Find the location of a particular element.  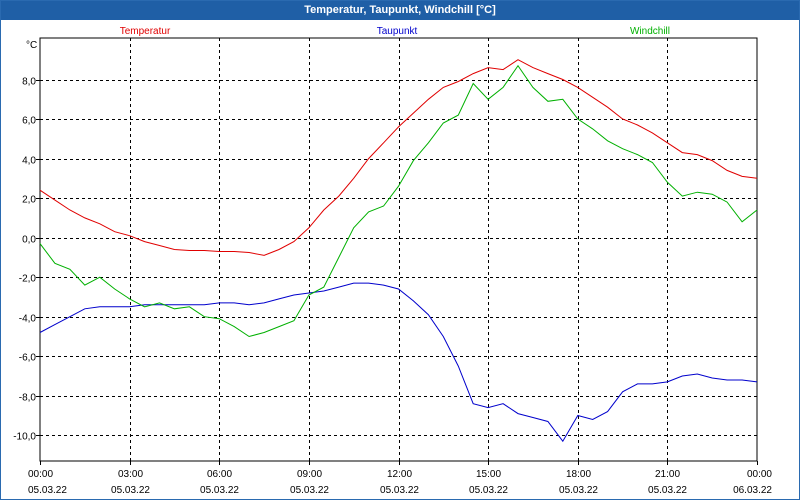

y-tick-label: 4,0 is located at coordinates (29, 161).